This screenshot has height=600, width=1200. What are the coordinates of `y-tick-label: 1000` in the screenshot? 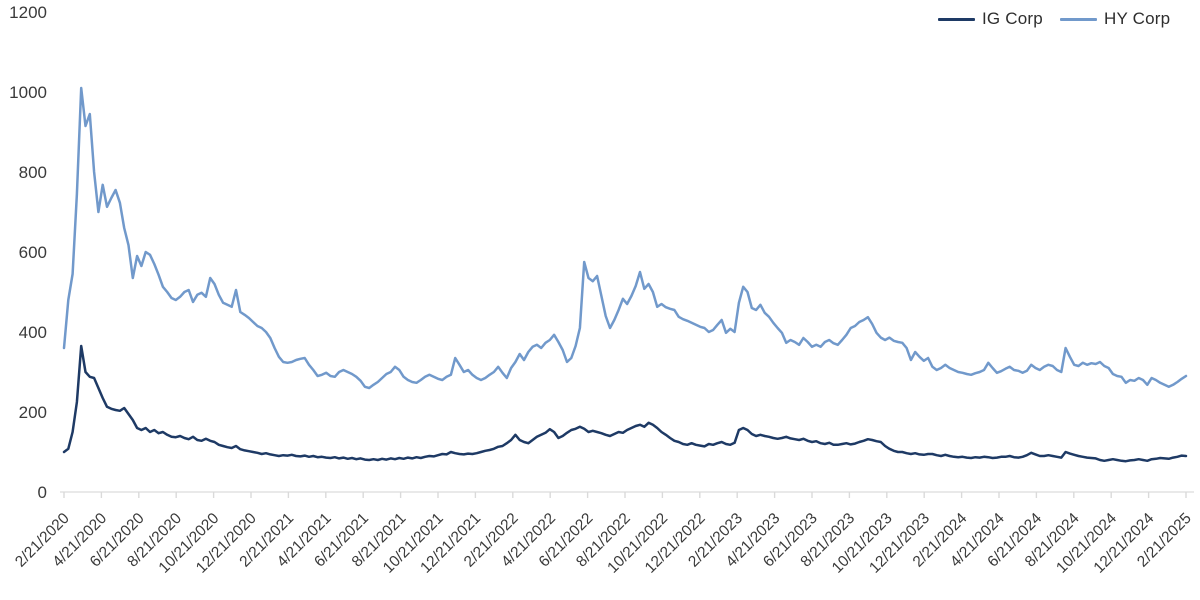 It's located at (28, 92).